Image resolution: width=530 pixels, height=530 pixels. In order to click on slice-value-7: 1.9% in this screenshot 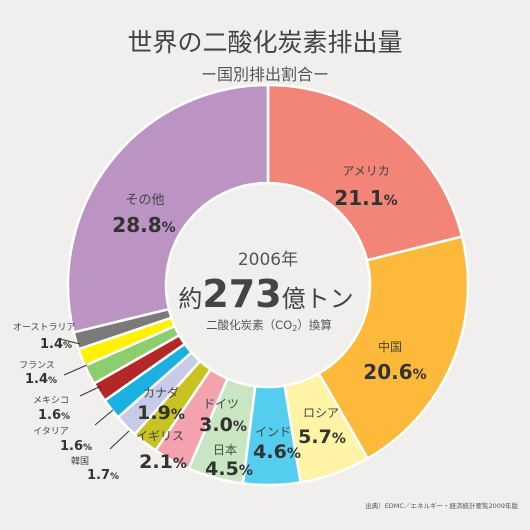, I will do `click(161, 413)`.